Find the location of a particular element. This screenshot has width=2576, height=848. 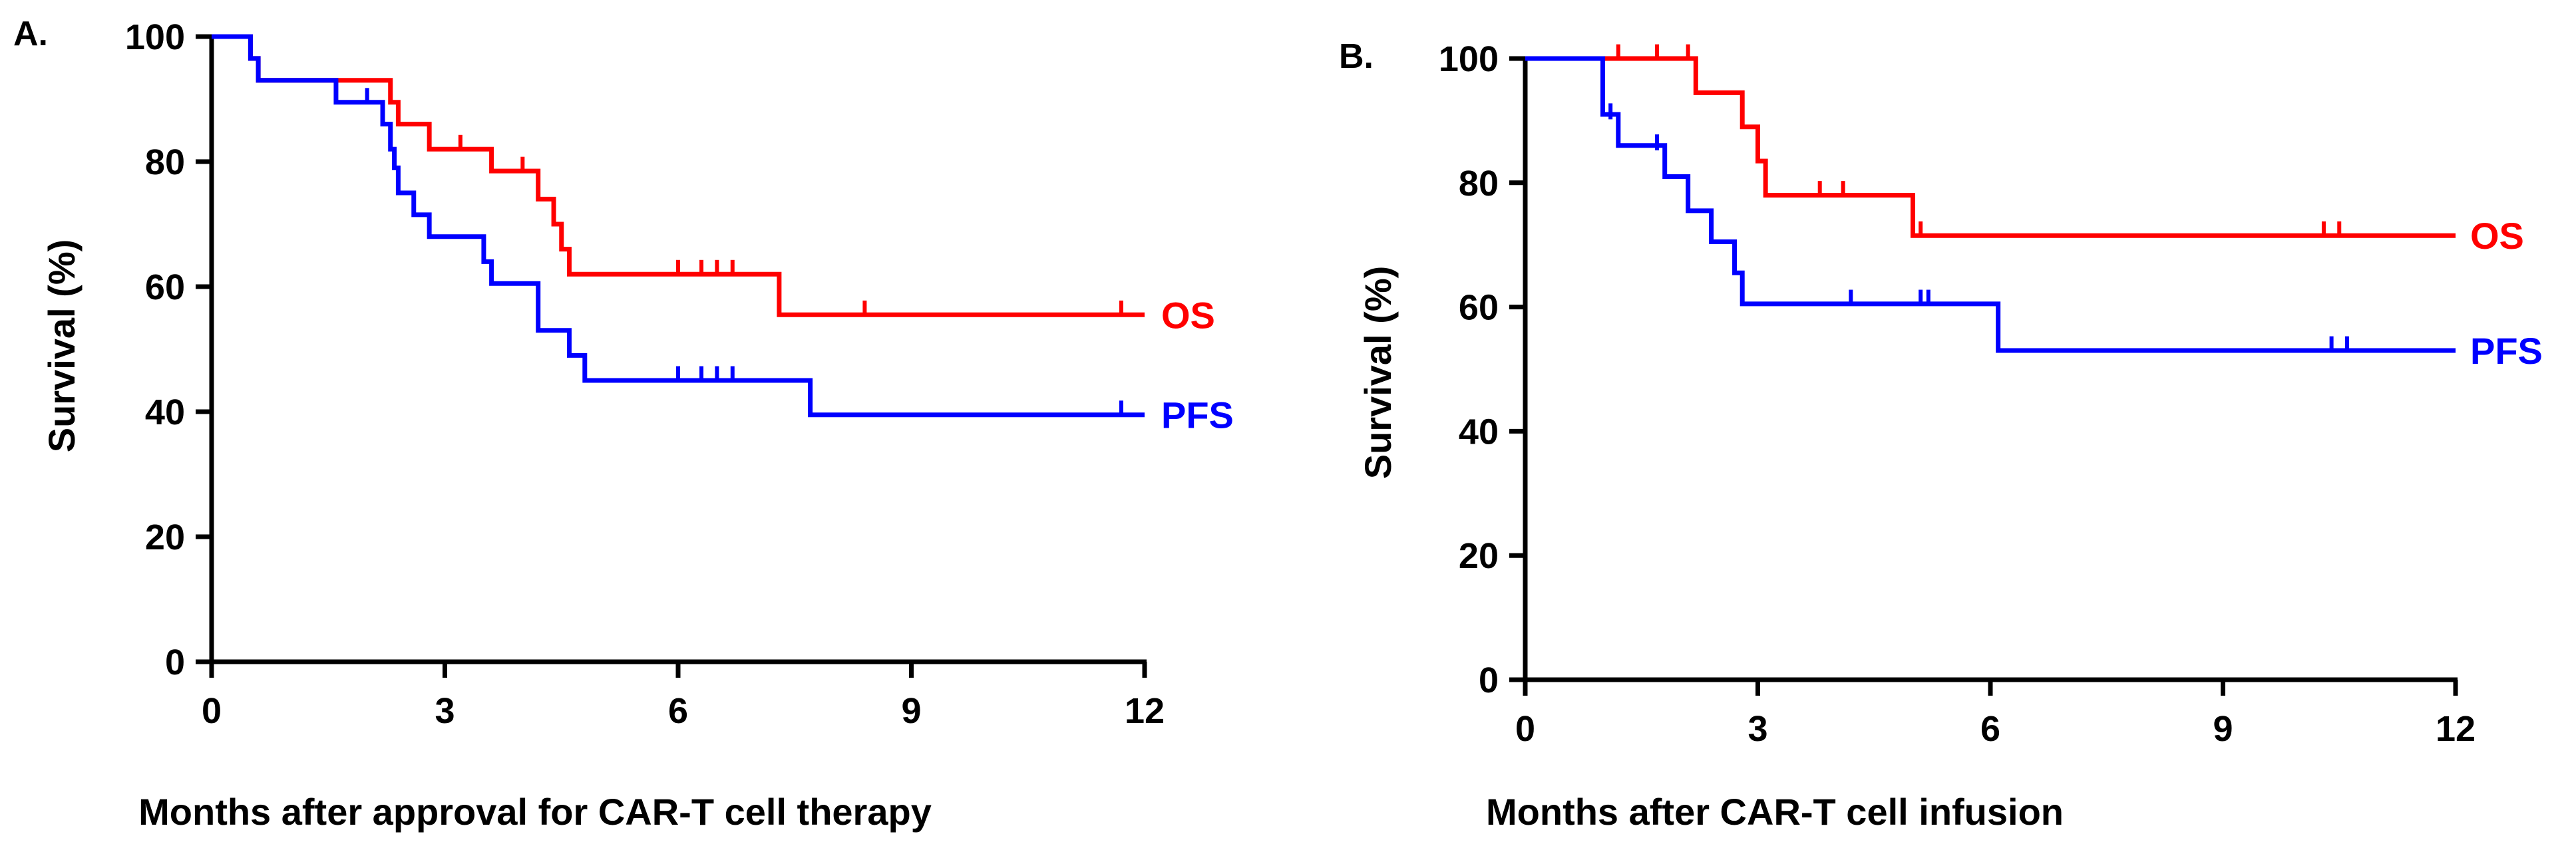

panel-b-x-tick-label: 6 is located at coordinates (1990, 729).